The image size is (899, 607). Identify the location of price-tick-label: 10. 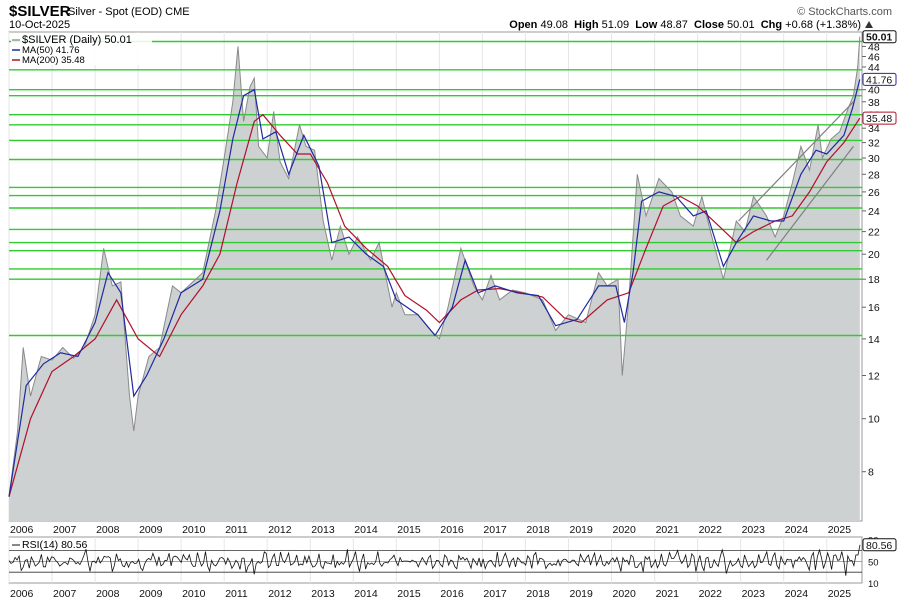
(874, 420).